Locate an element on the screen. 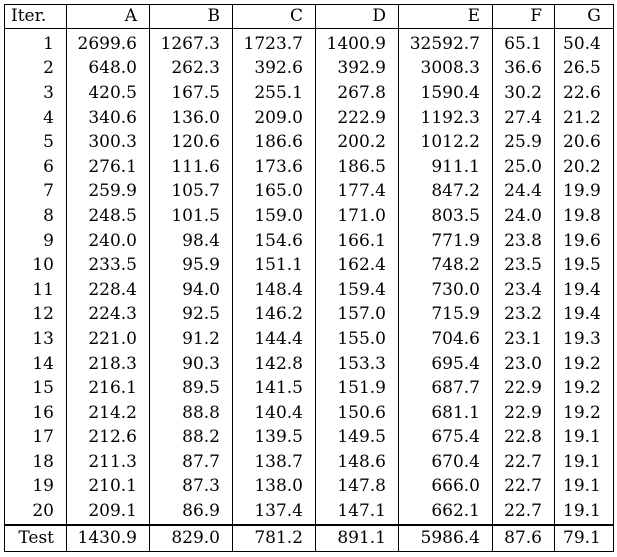 The image size is (617, 557). cell-c: 146.2 is located at coordinates (274, 315).